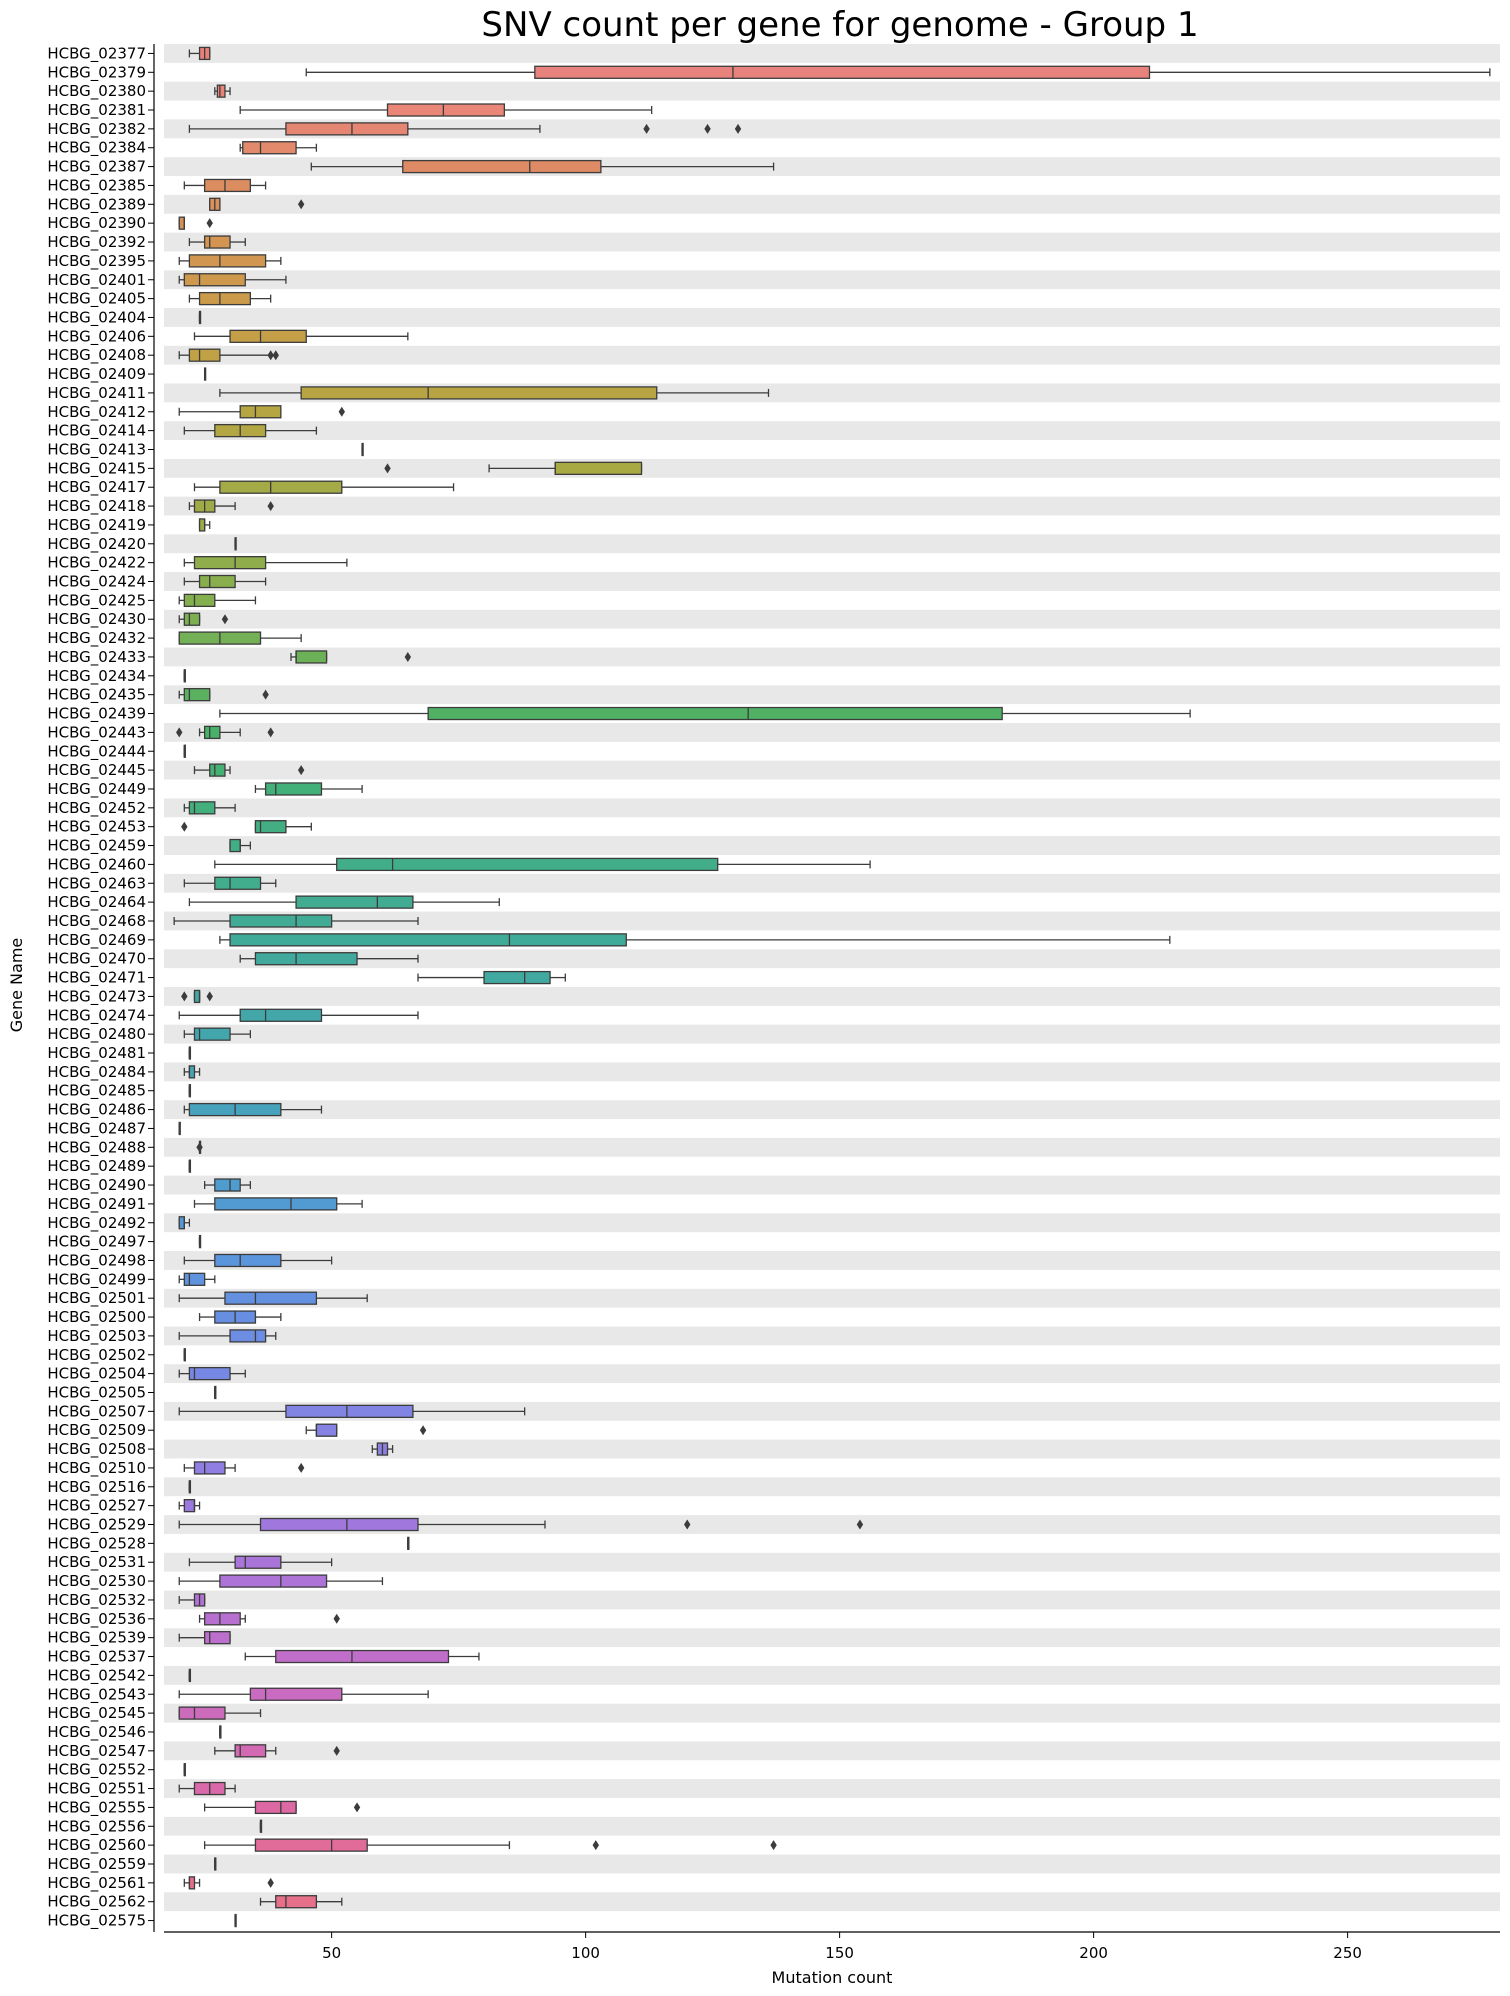  I want to click on gene-label: HCBG_02531, so click(96, 1562).